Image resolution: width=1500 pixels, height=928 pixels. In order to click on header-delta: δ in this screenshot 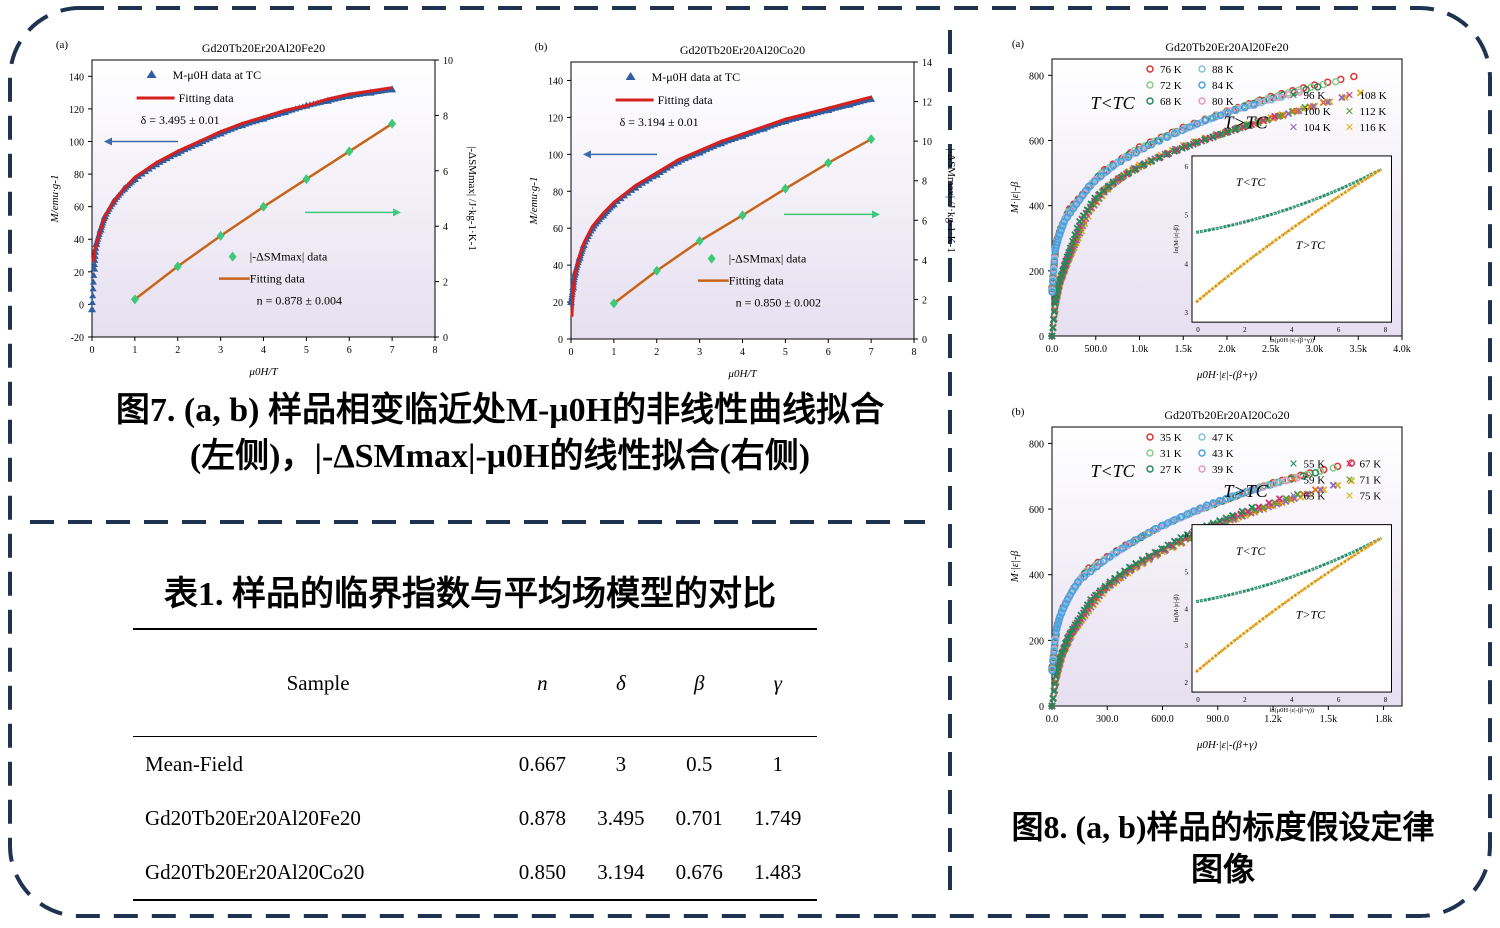, I will do `click(621, 682)`.